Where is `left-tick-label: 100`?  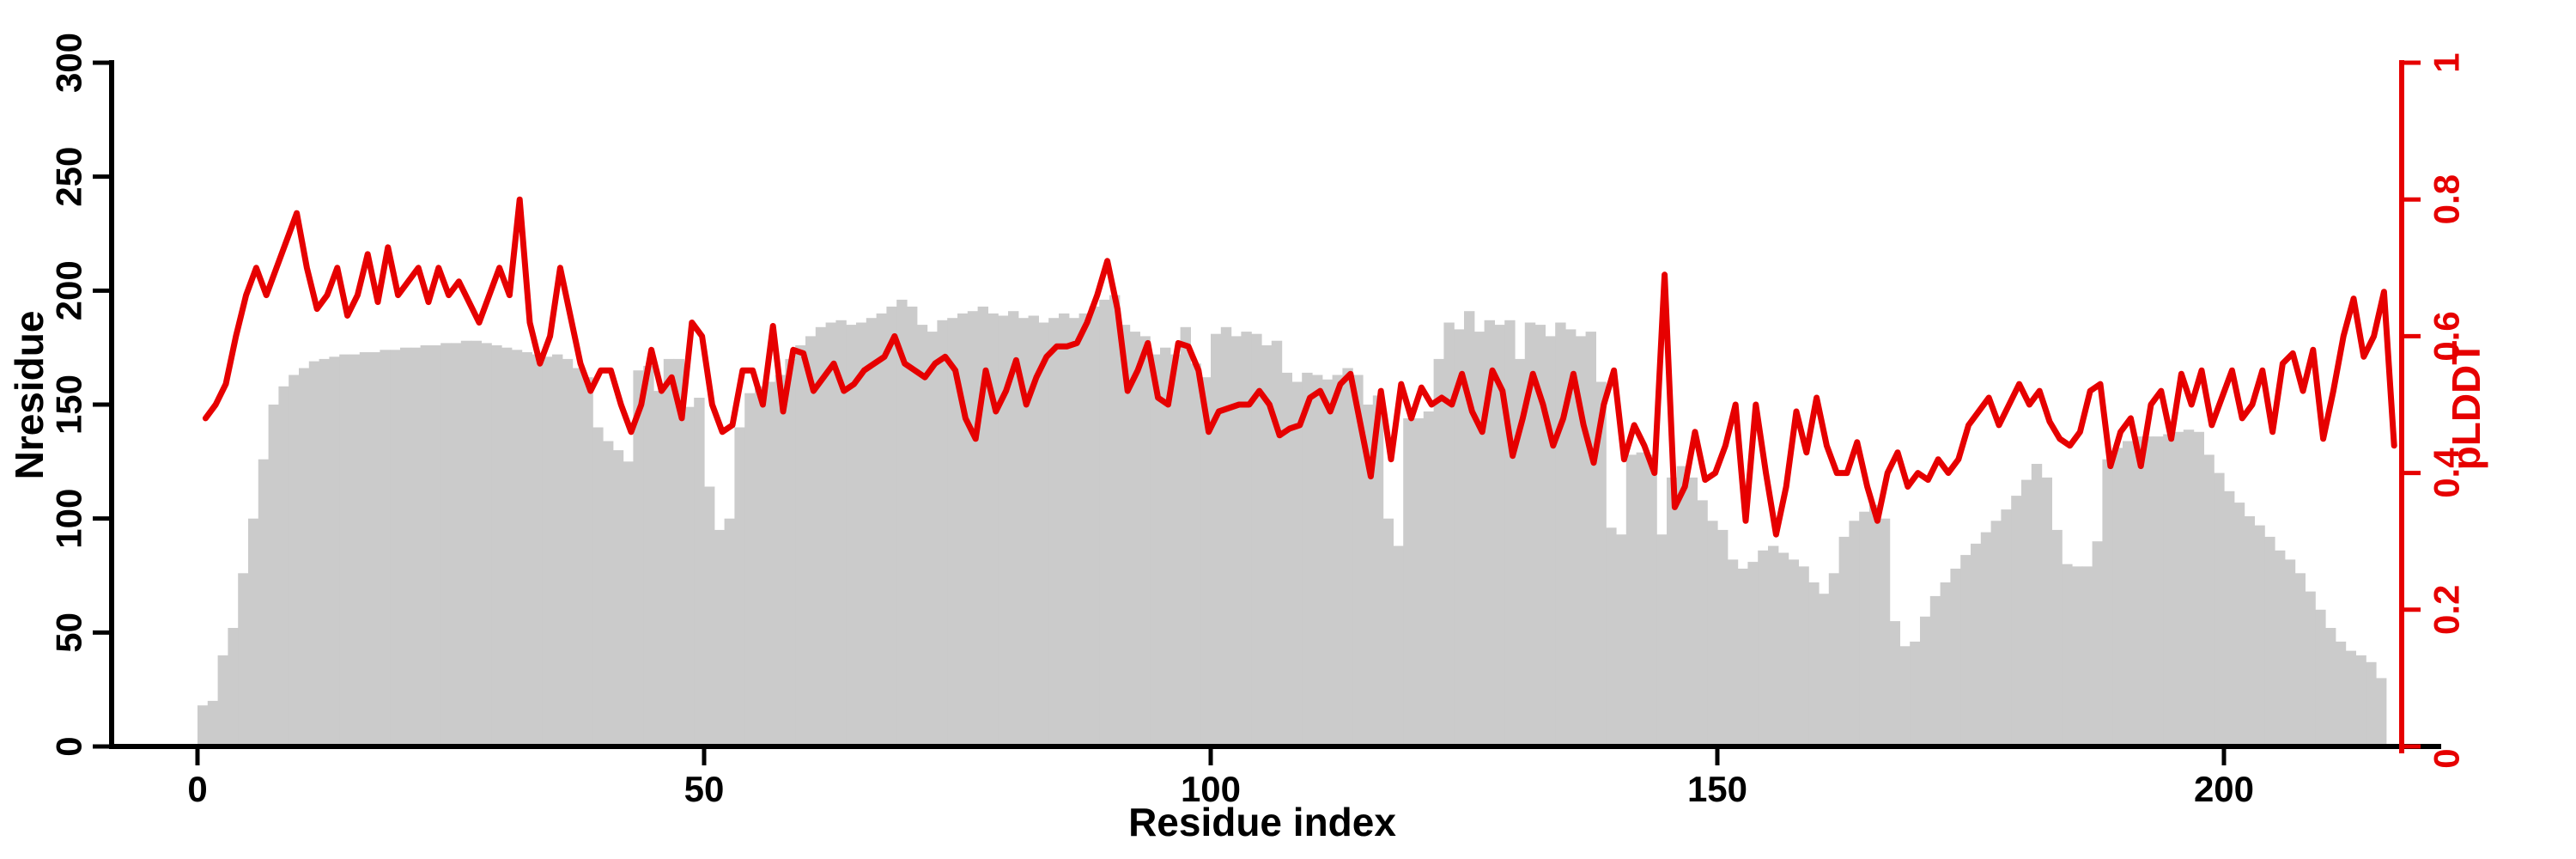 left-tick-label: 100 is located at coordinates (69, 519).